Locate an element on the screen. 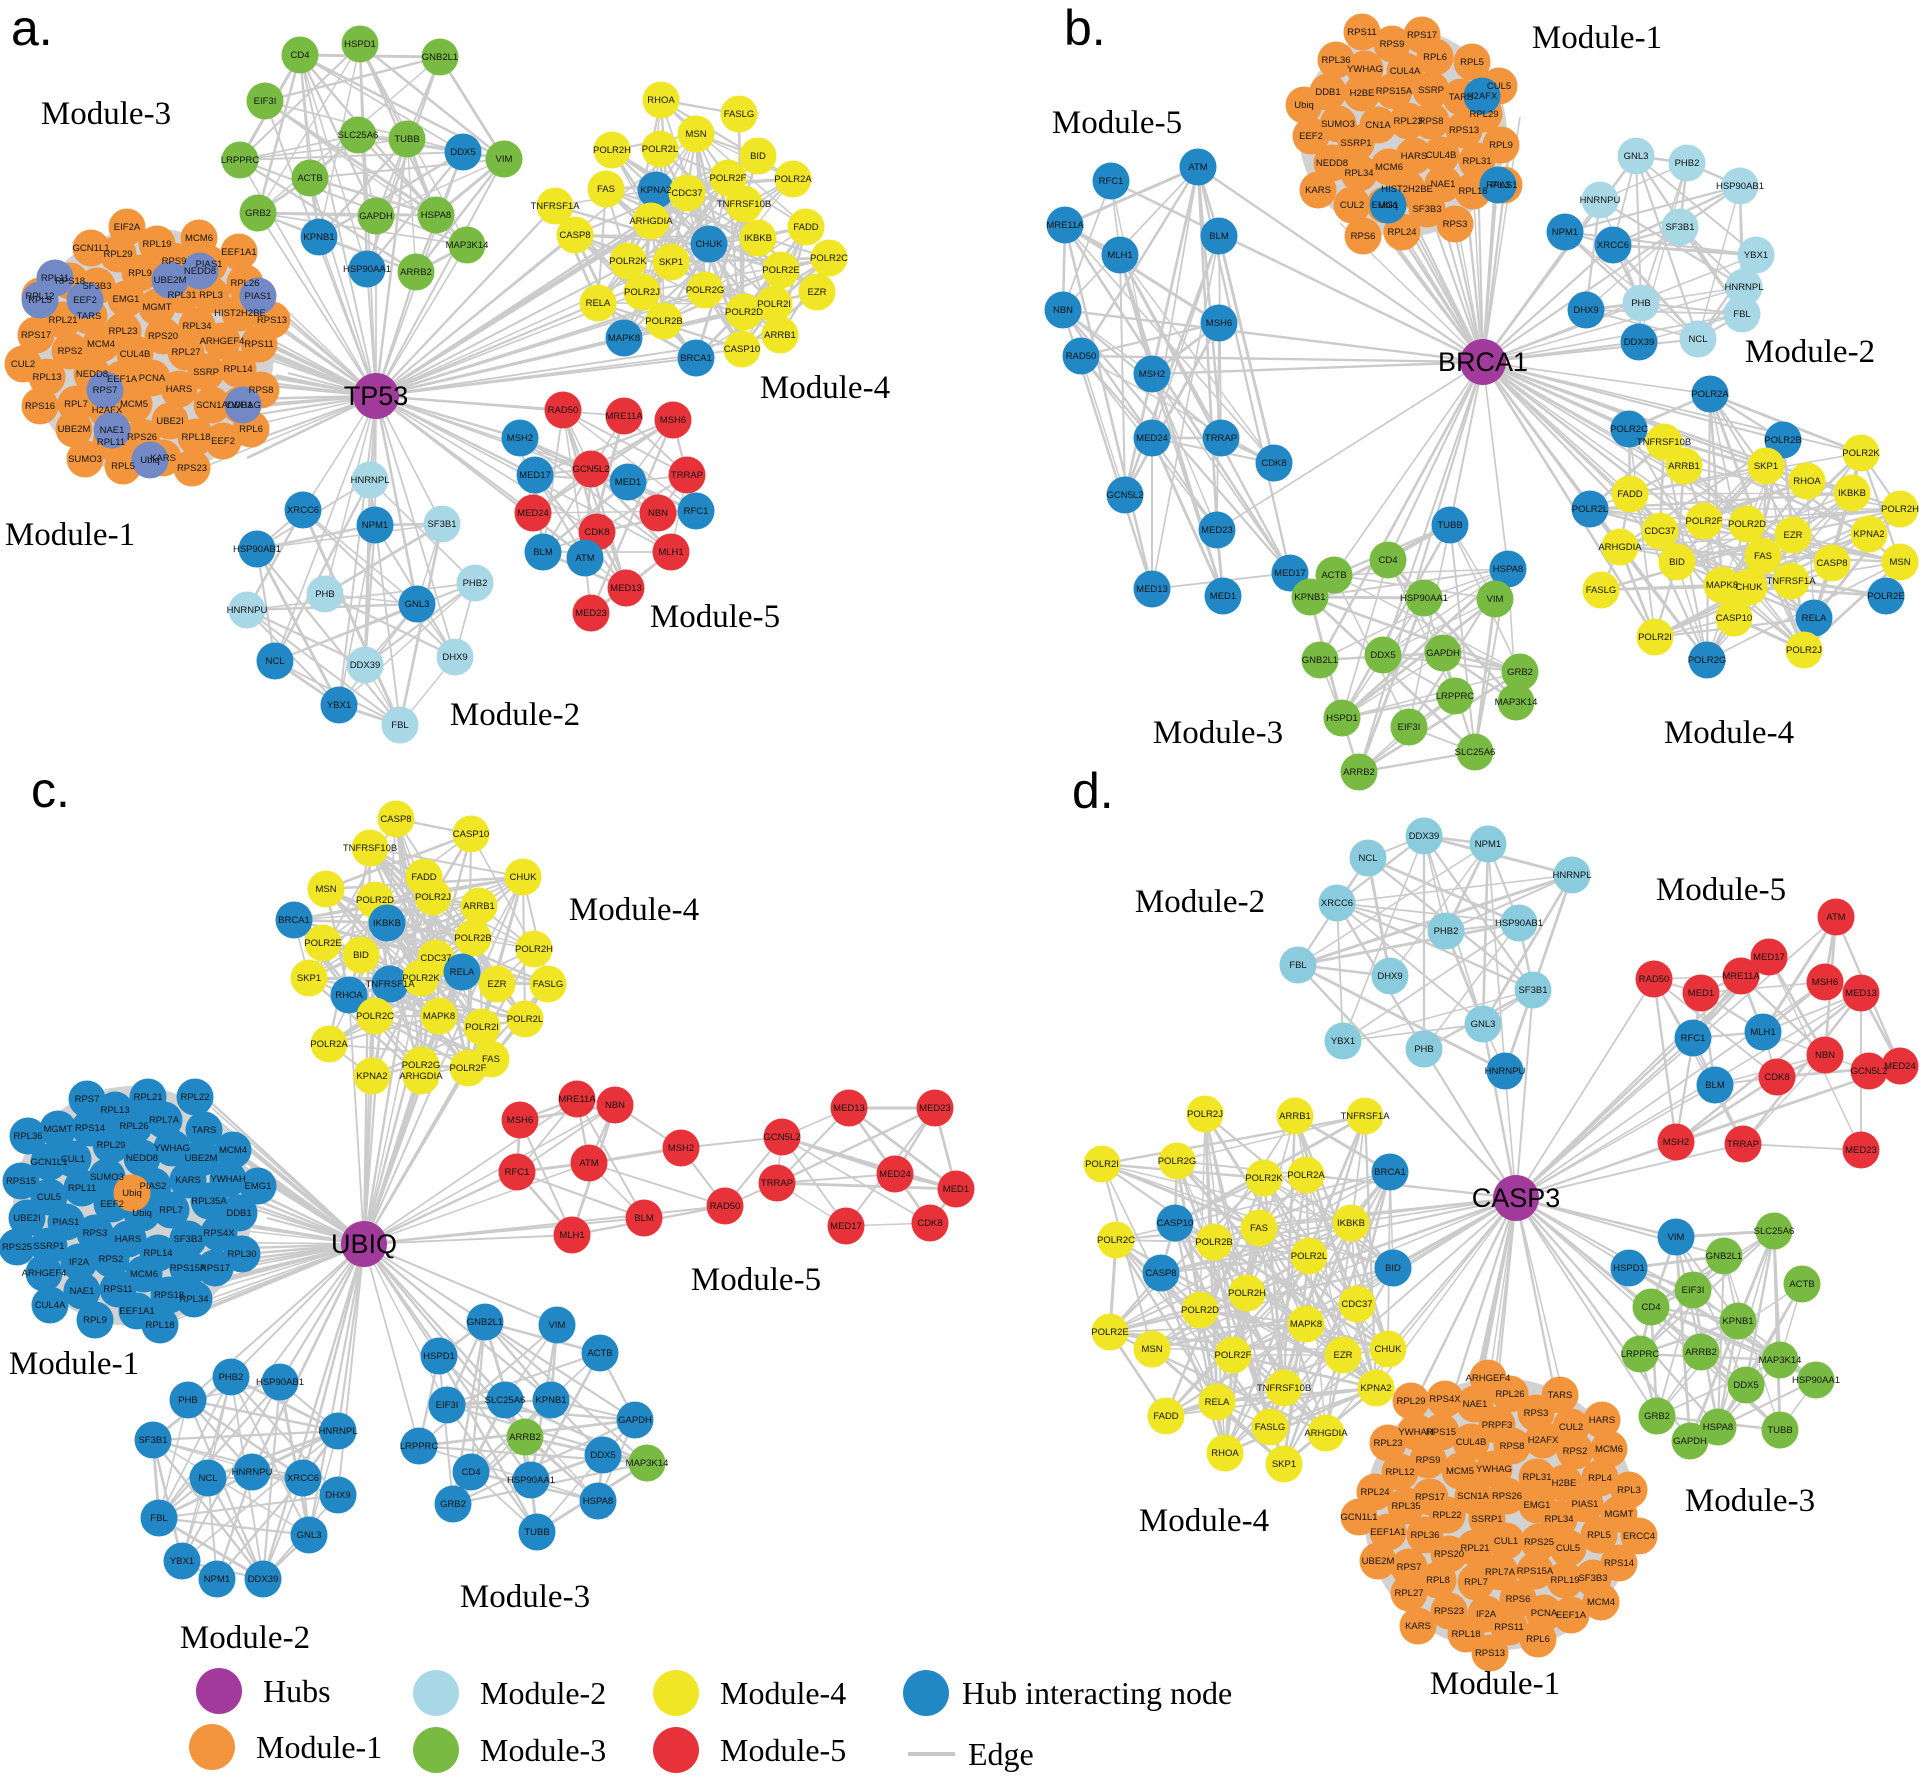 This screenshot has width=1923, height=1780. svg-text: SF3B3 is located at coordinates (1592, 1578).